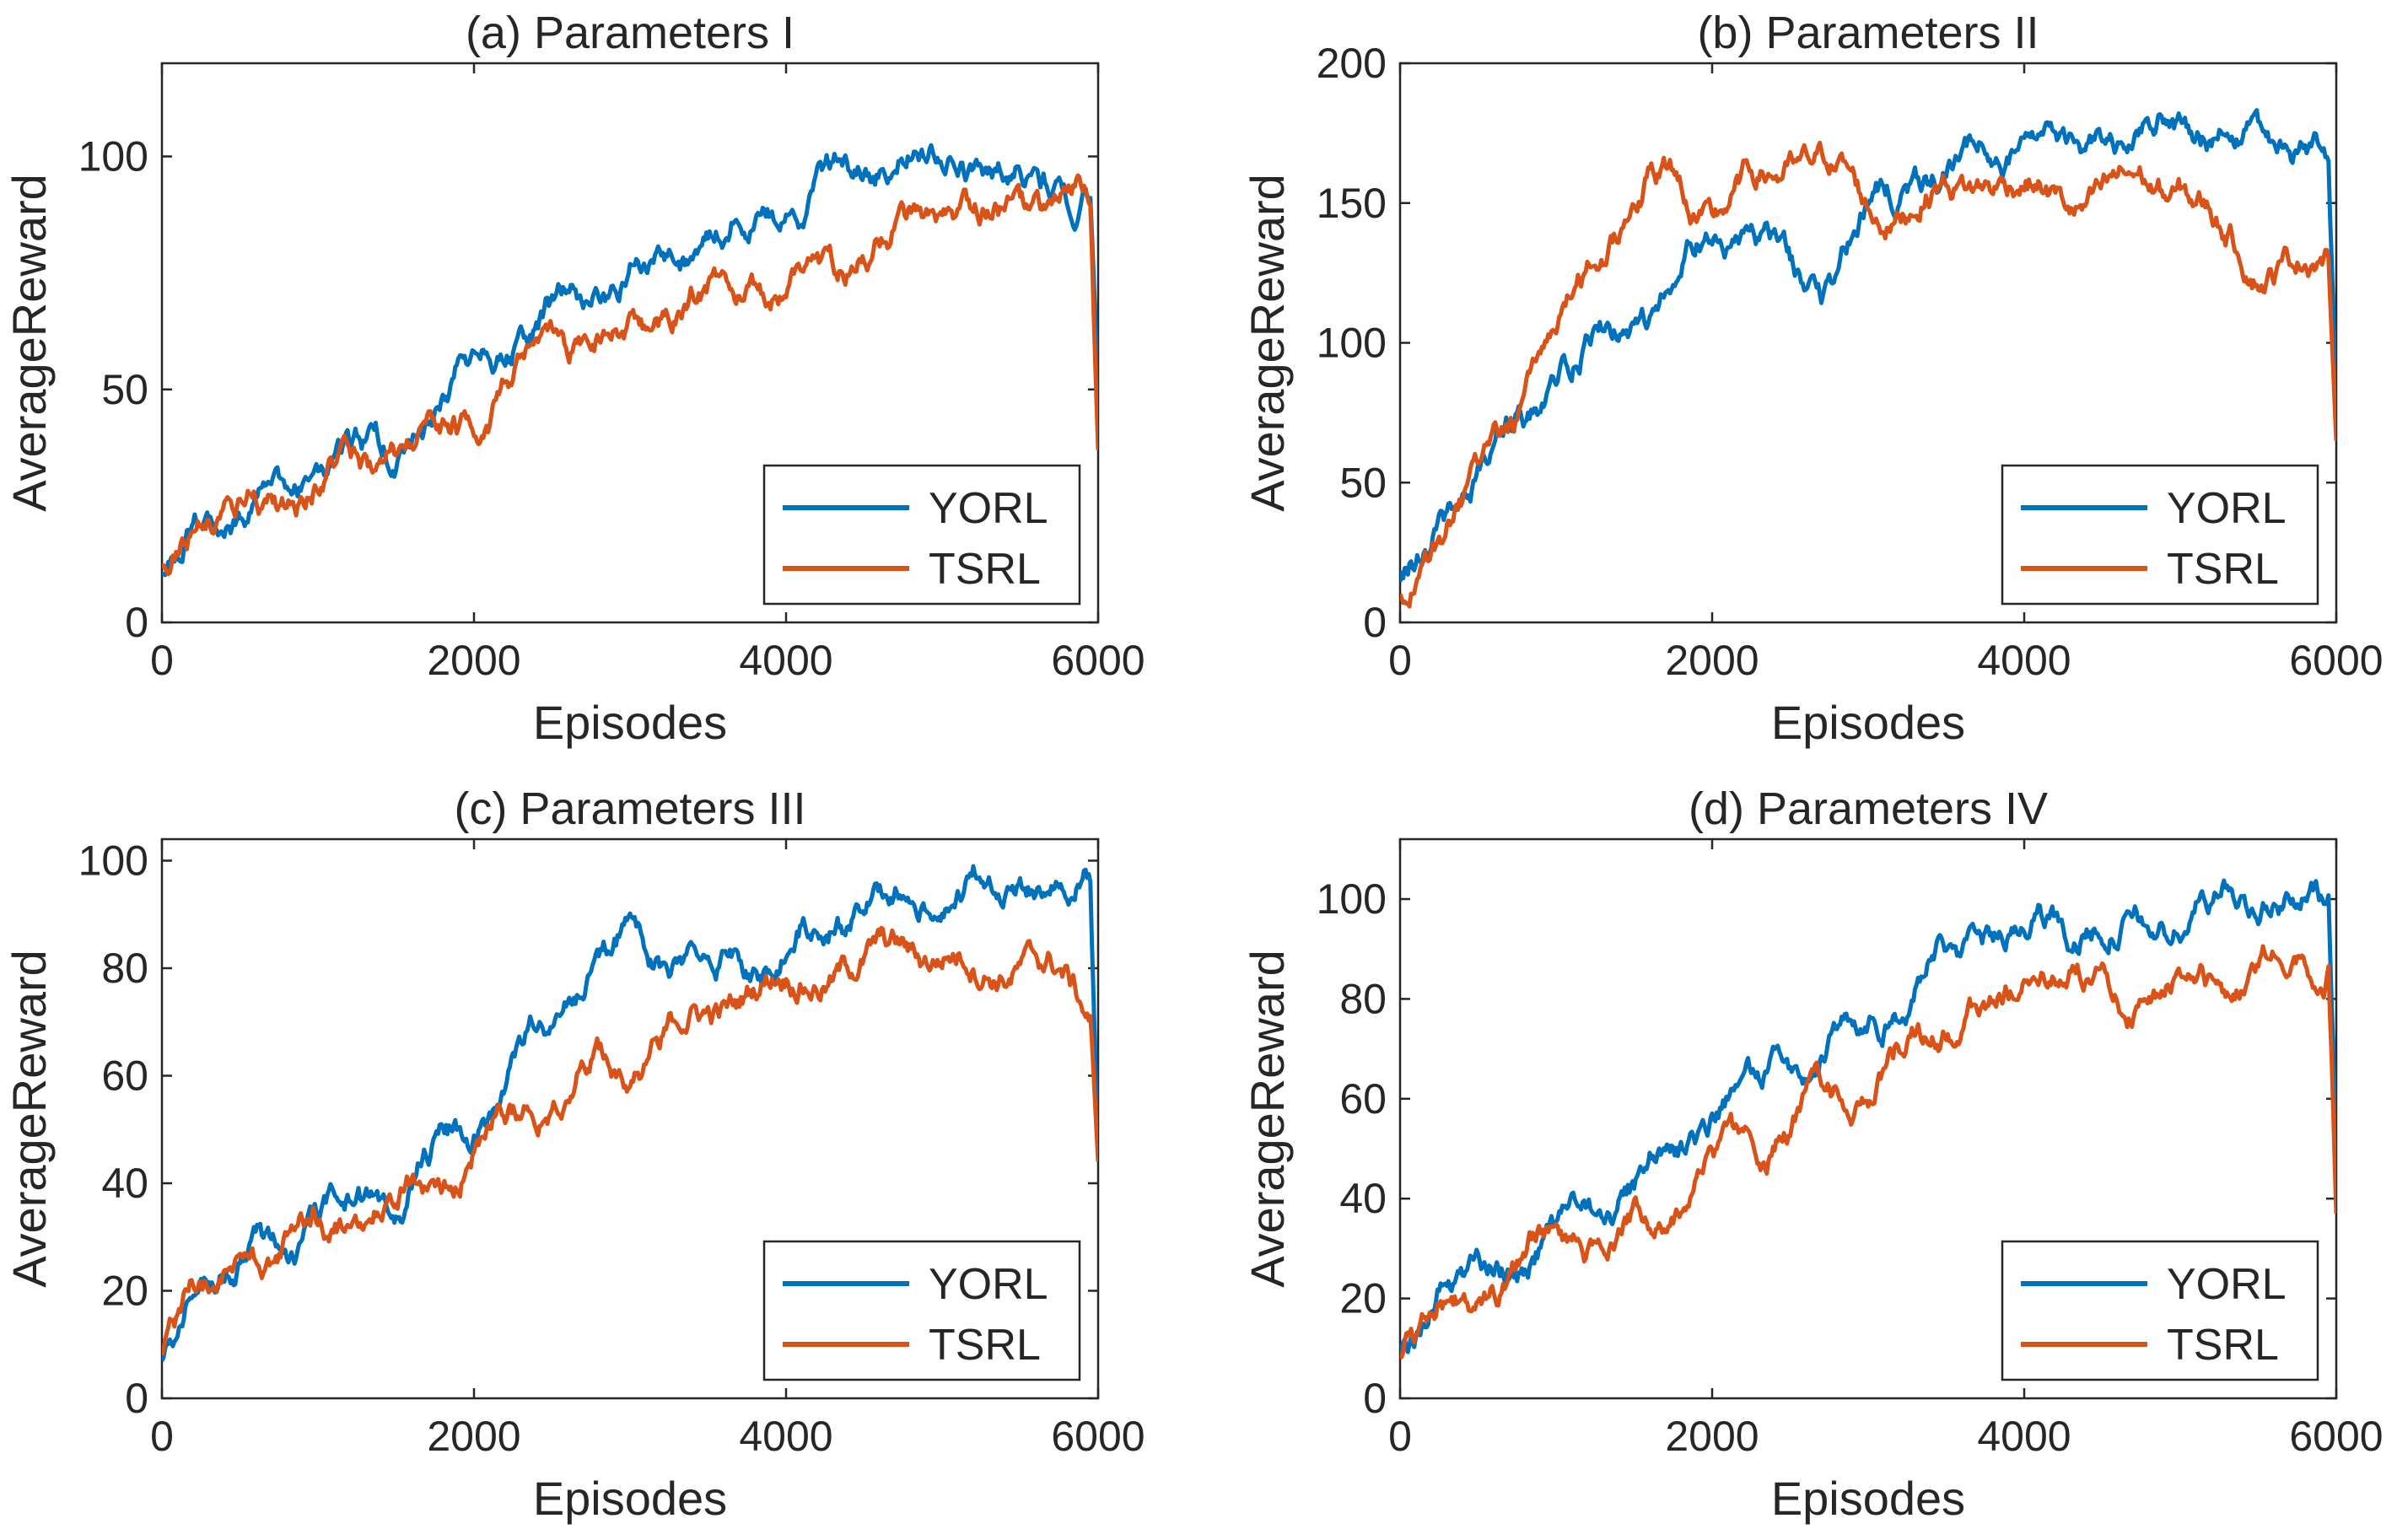 This screenshot has width=2397, height=1540. I want to click on y-tick-label: 150, so click(1352, 203).